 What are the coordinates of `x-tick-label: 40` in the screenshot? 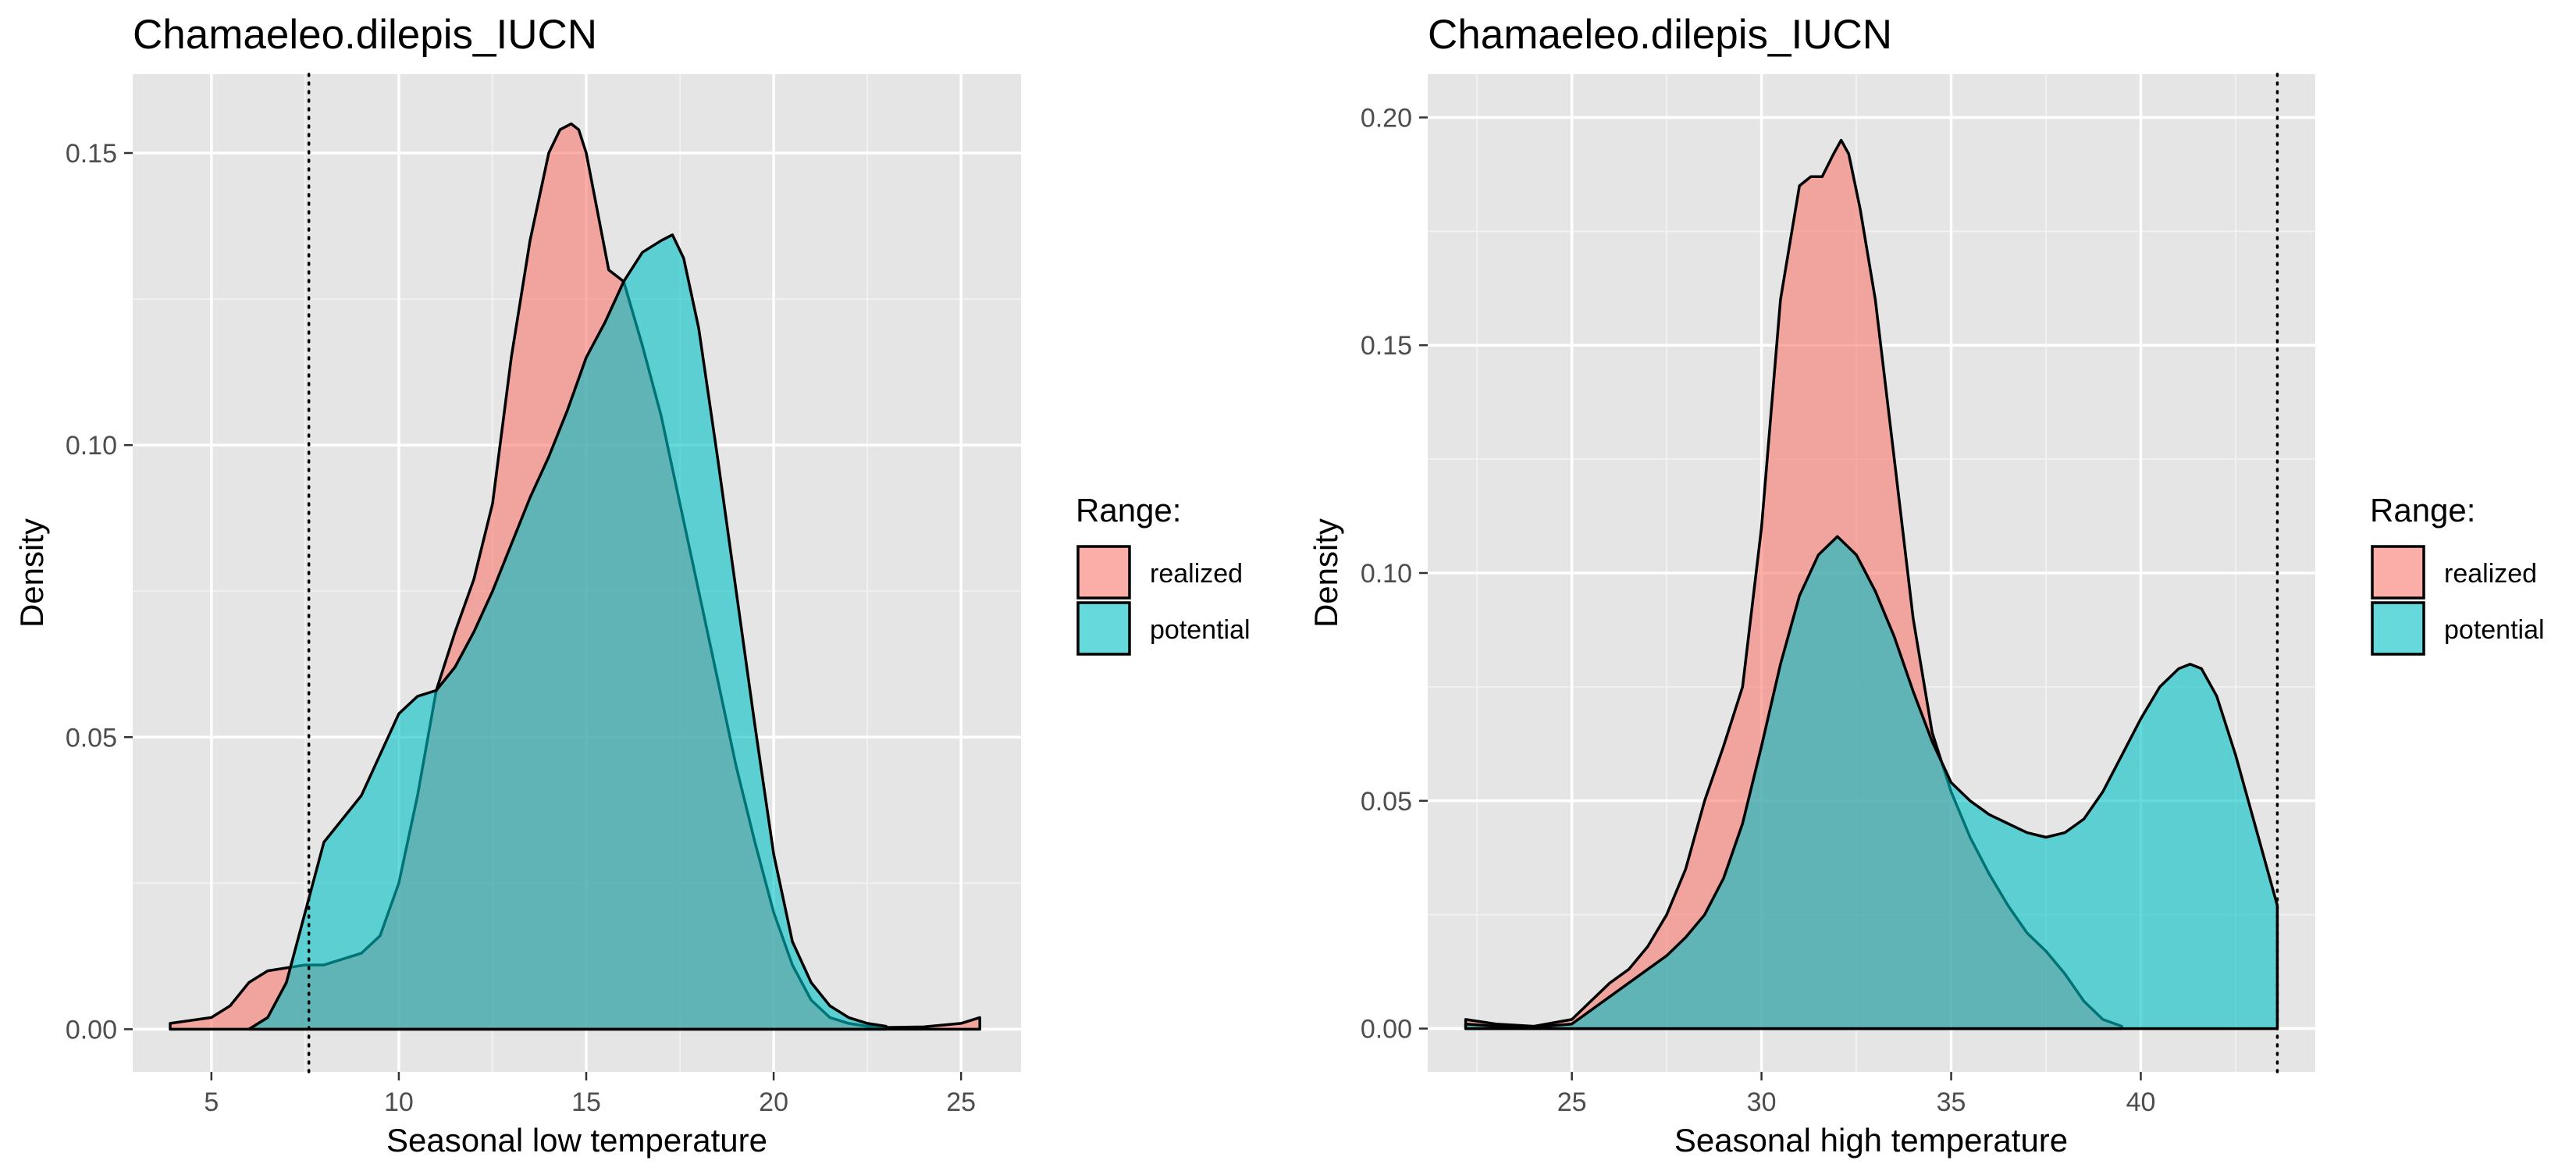 It's located at (2141, 1102).